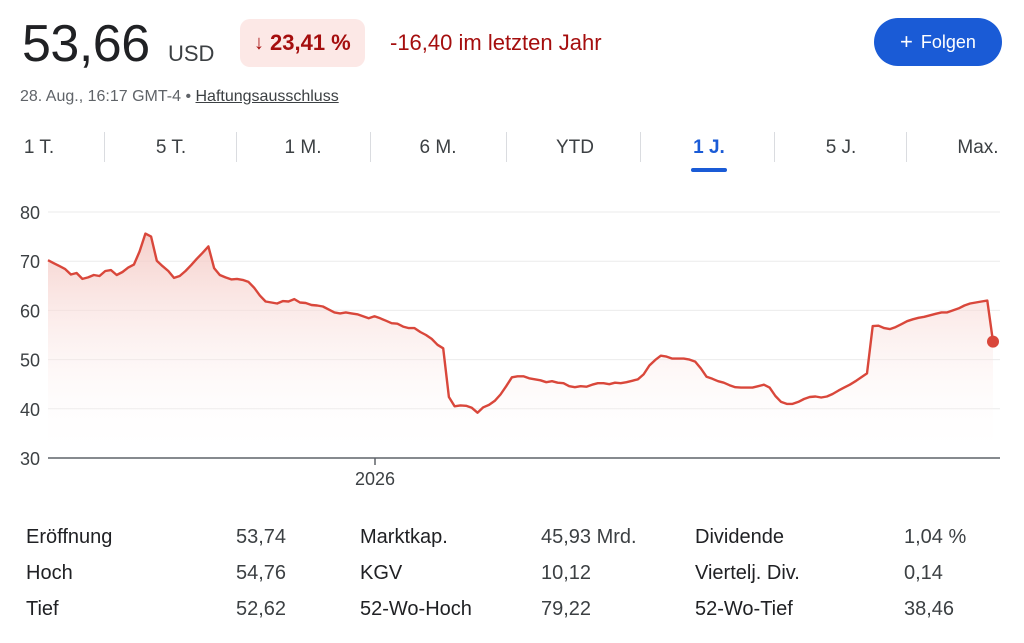 This screenshot has width=1024, height=643. What do you see at coordinates (709, 152) in the screenshot?
I see `tab-1-year: 1 J.` at bounding box center [709, 152].